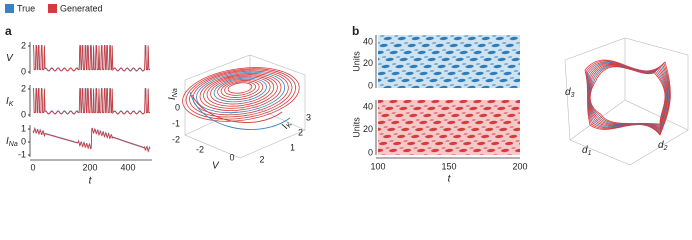 Image resolution: width=692 pixels, height=240 pixels. I want to click on panel-label: a, so click(8, 31).